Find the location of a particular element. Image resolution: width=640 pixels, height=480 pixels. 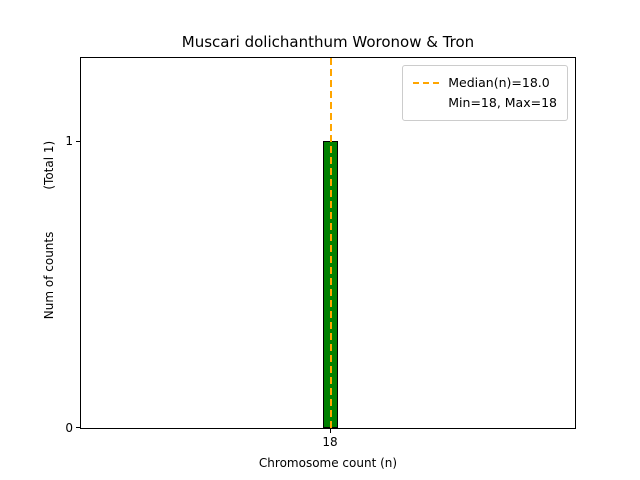

legend: Median(n)=18.0 Min=18, Max=18 is located at coordinates (485, 93).